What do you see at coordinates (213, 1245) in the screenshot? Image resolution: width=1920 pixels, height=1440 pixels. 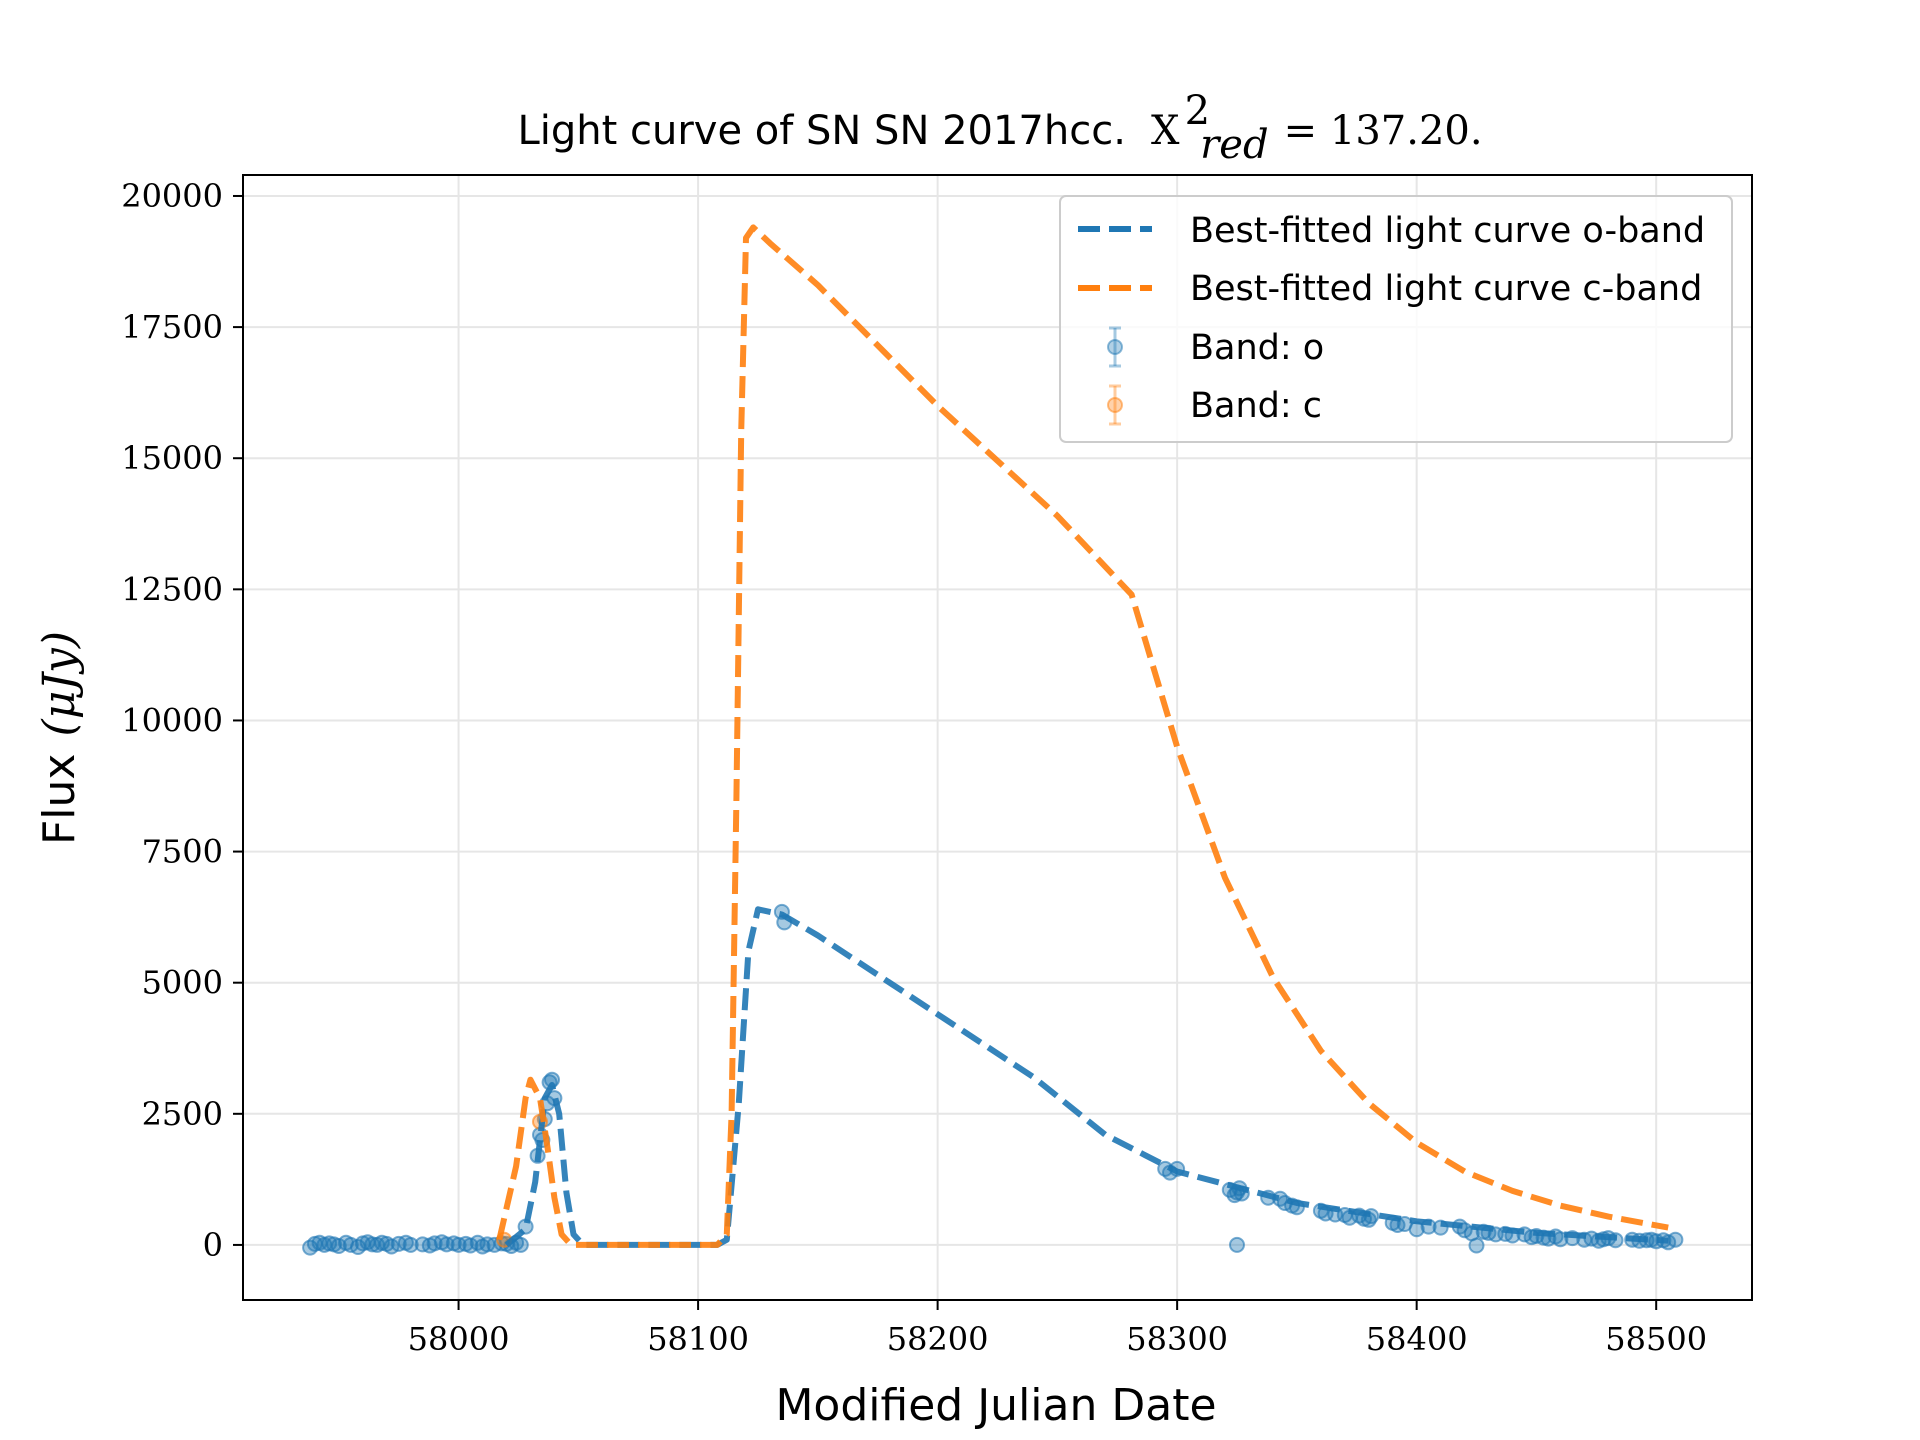 I see `y-tick-label: 0` at bounding box center [213, 1245].